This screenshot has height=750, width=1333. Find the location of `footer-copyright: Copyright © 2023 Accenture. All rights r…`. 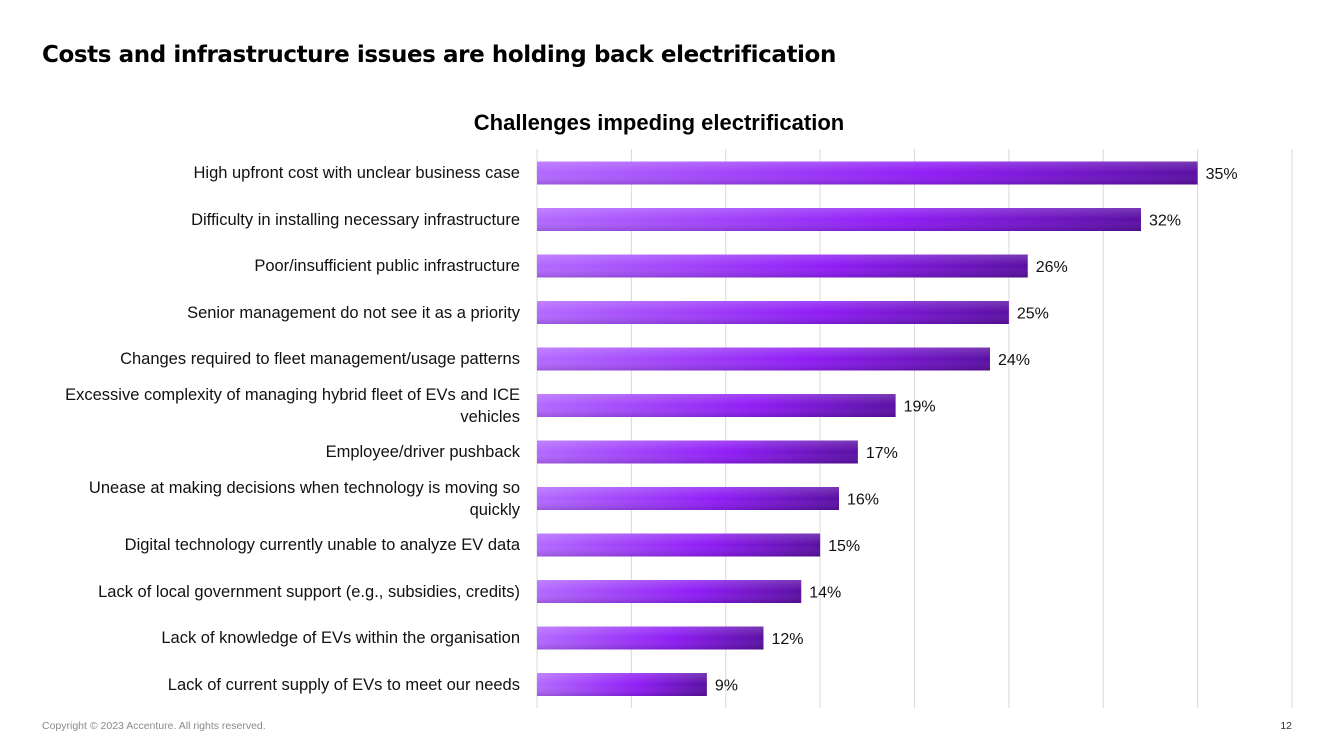

footer-copyright: Copyright © 2023 Accenture. All rights r… is located at coordinates (154, 726).